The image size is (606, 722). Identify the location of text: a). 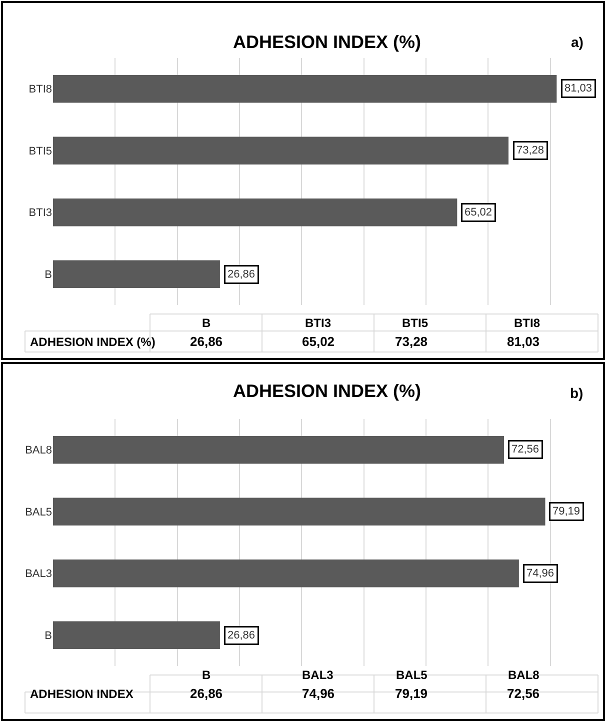
(577, 42).